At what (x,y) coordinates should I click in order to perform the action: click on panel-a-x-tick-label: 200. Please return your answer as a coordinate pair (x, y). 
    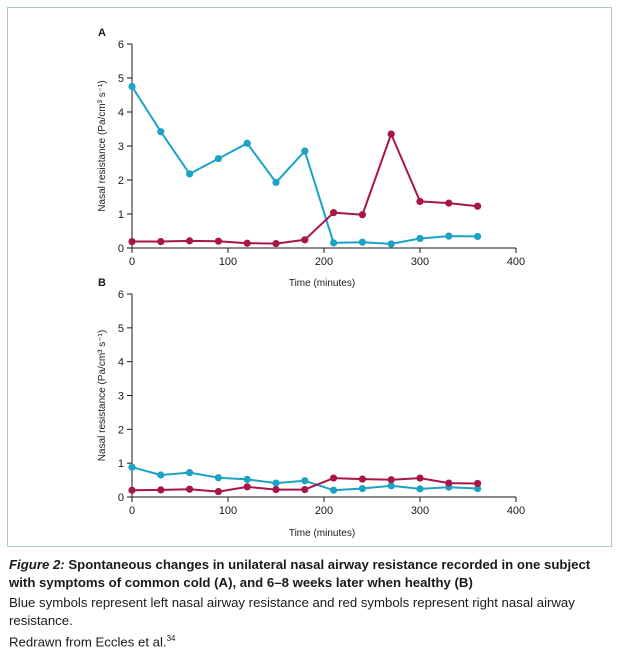
    Looking at the image, I should click on (324, 262).